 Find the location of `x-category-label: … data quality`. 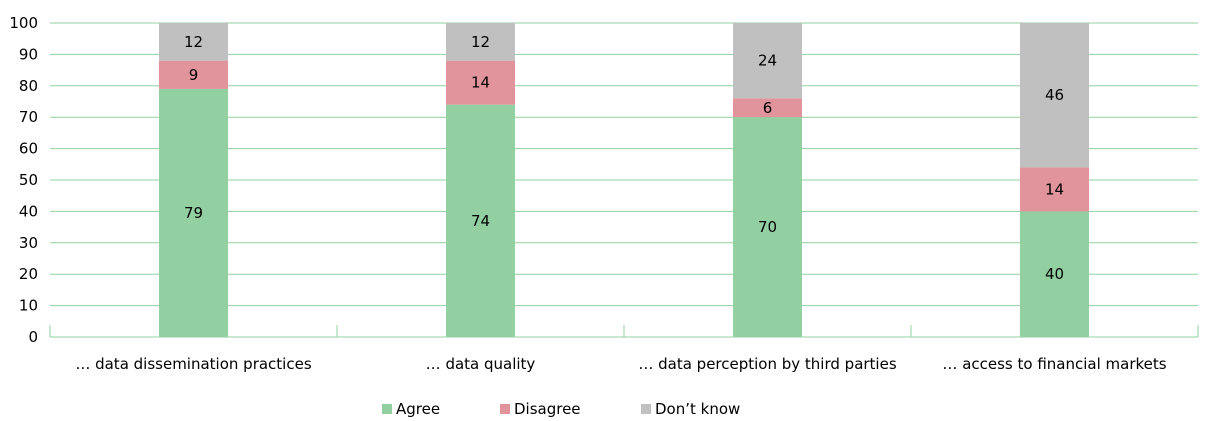

x-category-label: … data quality is located at coordinates (481, 364).